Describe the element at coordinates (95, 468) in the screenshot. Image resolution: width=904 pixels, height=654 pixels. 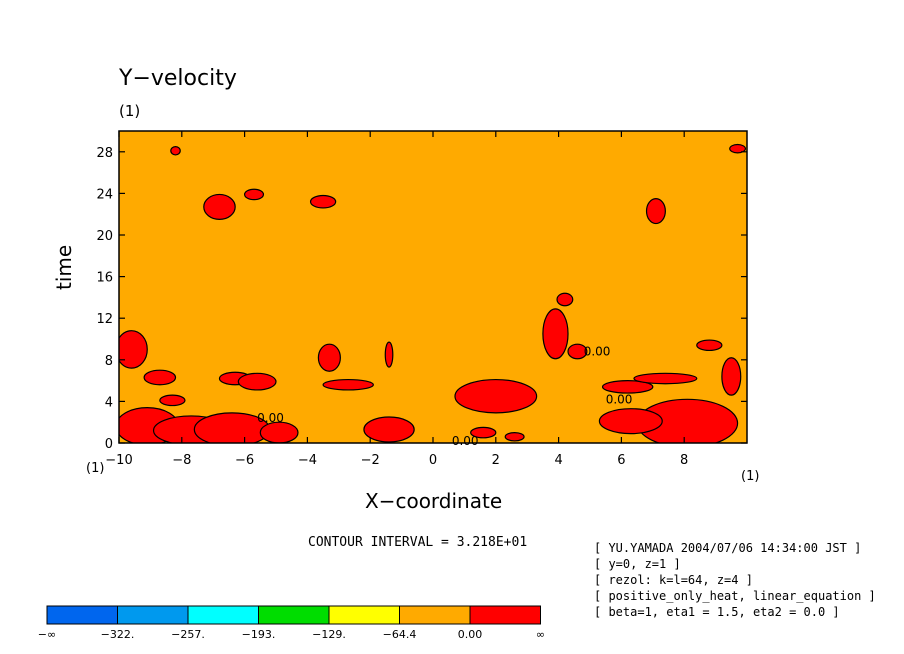
I see `unit-label-bottom-left: (1)` at that location.